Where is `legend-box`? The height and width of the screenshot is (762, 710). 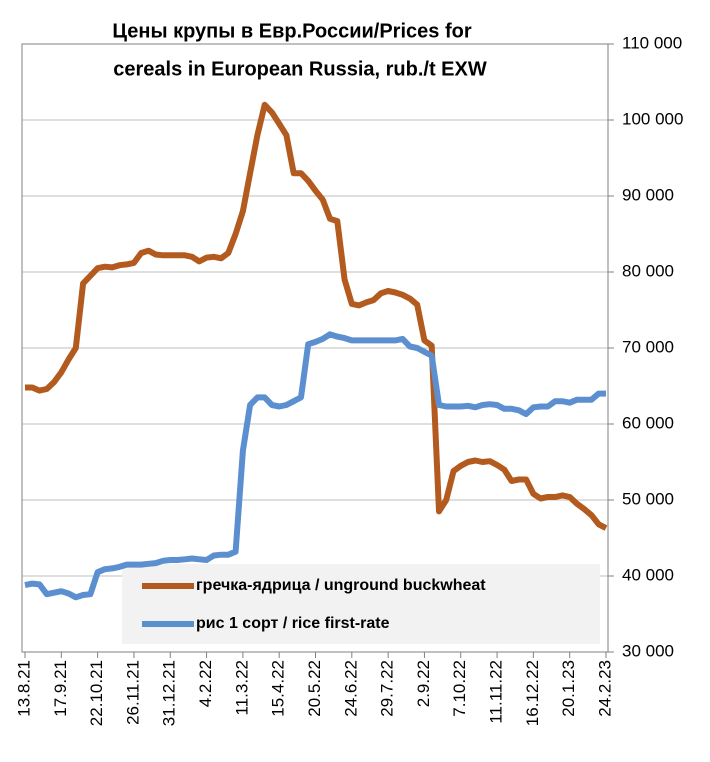
legend-box is located at coordinates (361, 604).